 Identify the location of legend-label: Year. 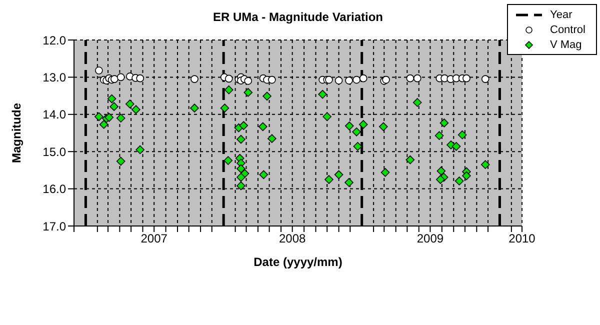
(561, 14).